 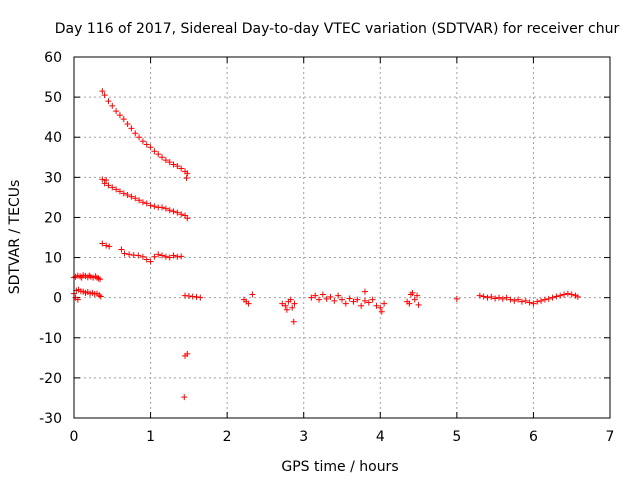 I want to click on y-tick-label: 20, so click(x=53, y=218).